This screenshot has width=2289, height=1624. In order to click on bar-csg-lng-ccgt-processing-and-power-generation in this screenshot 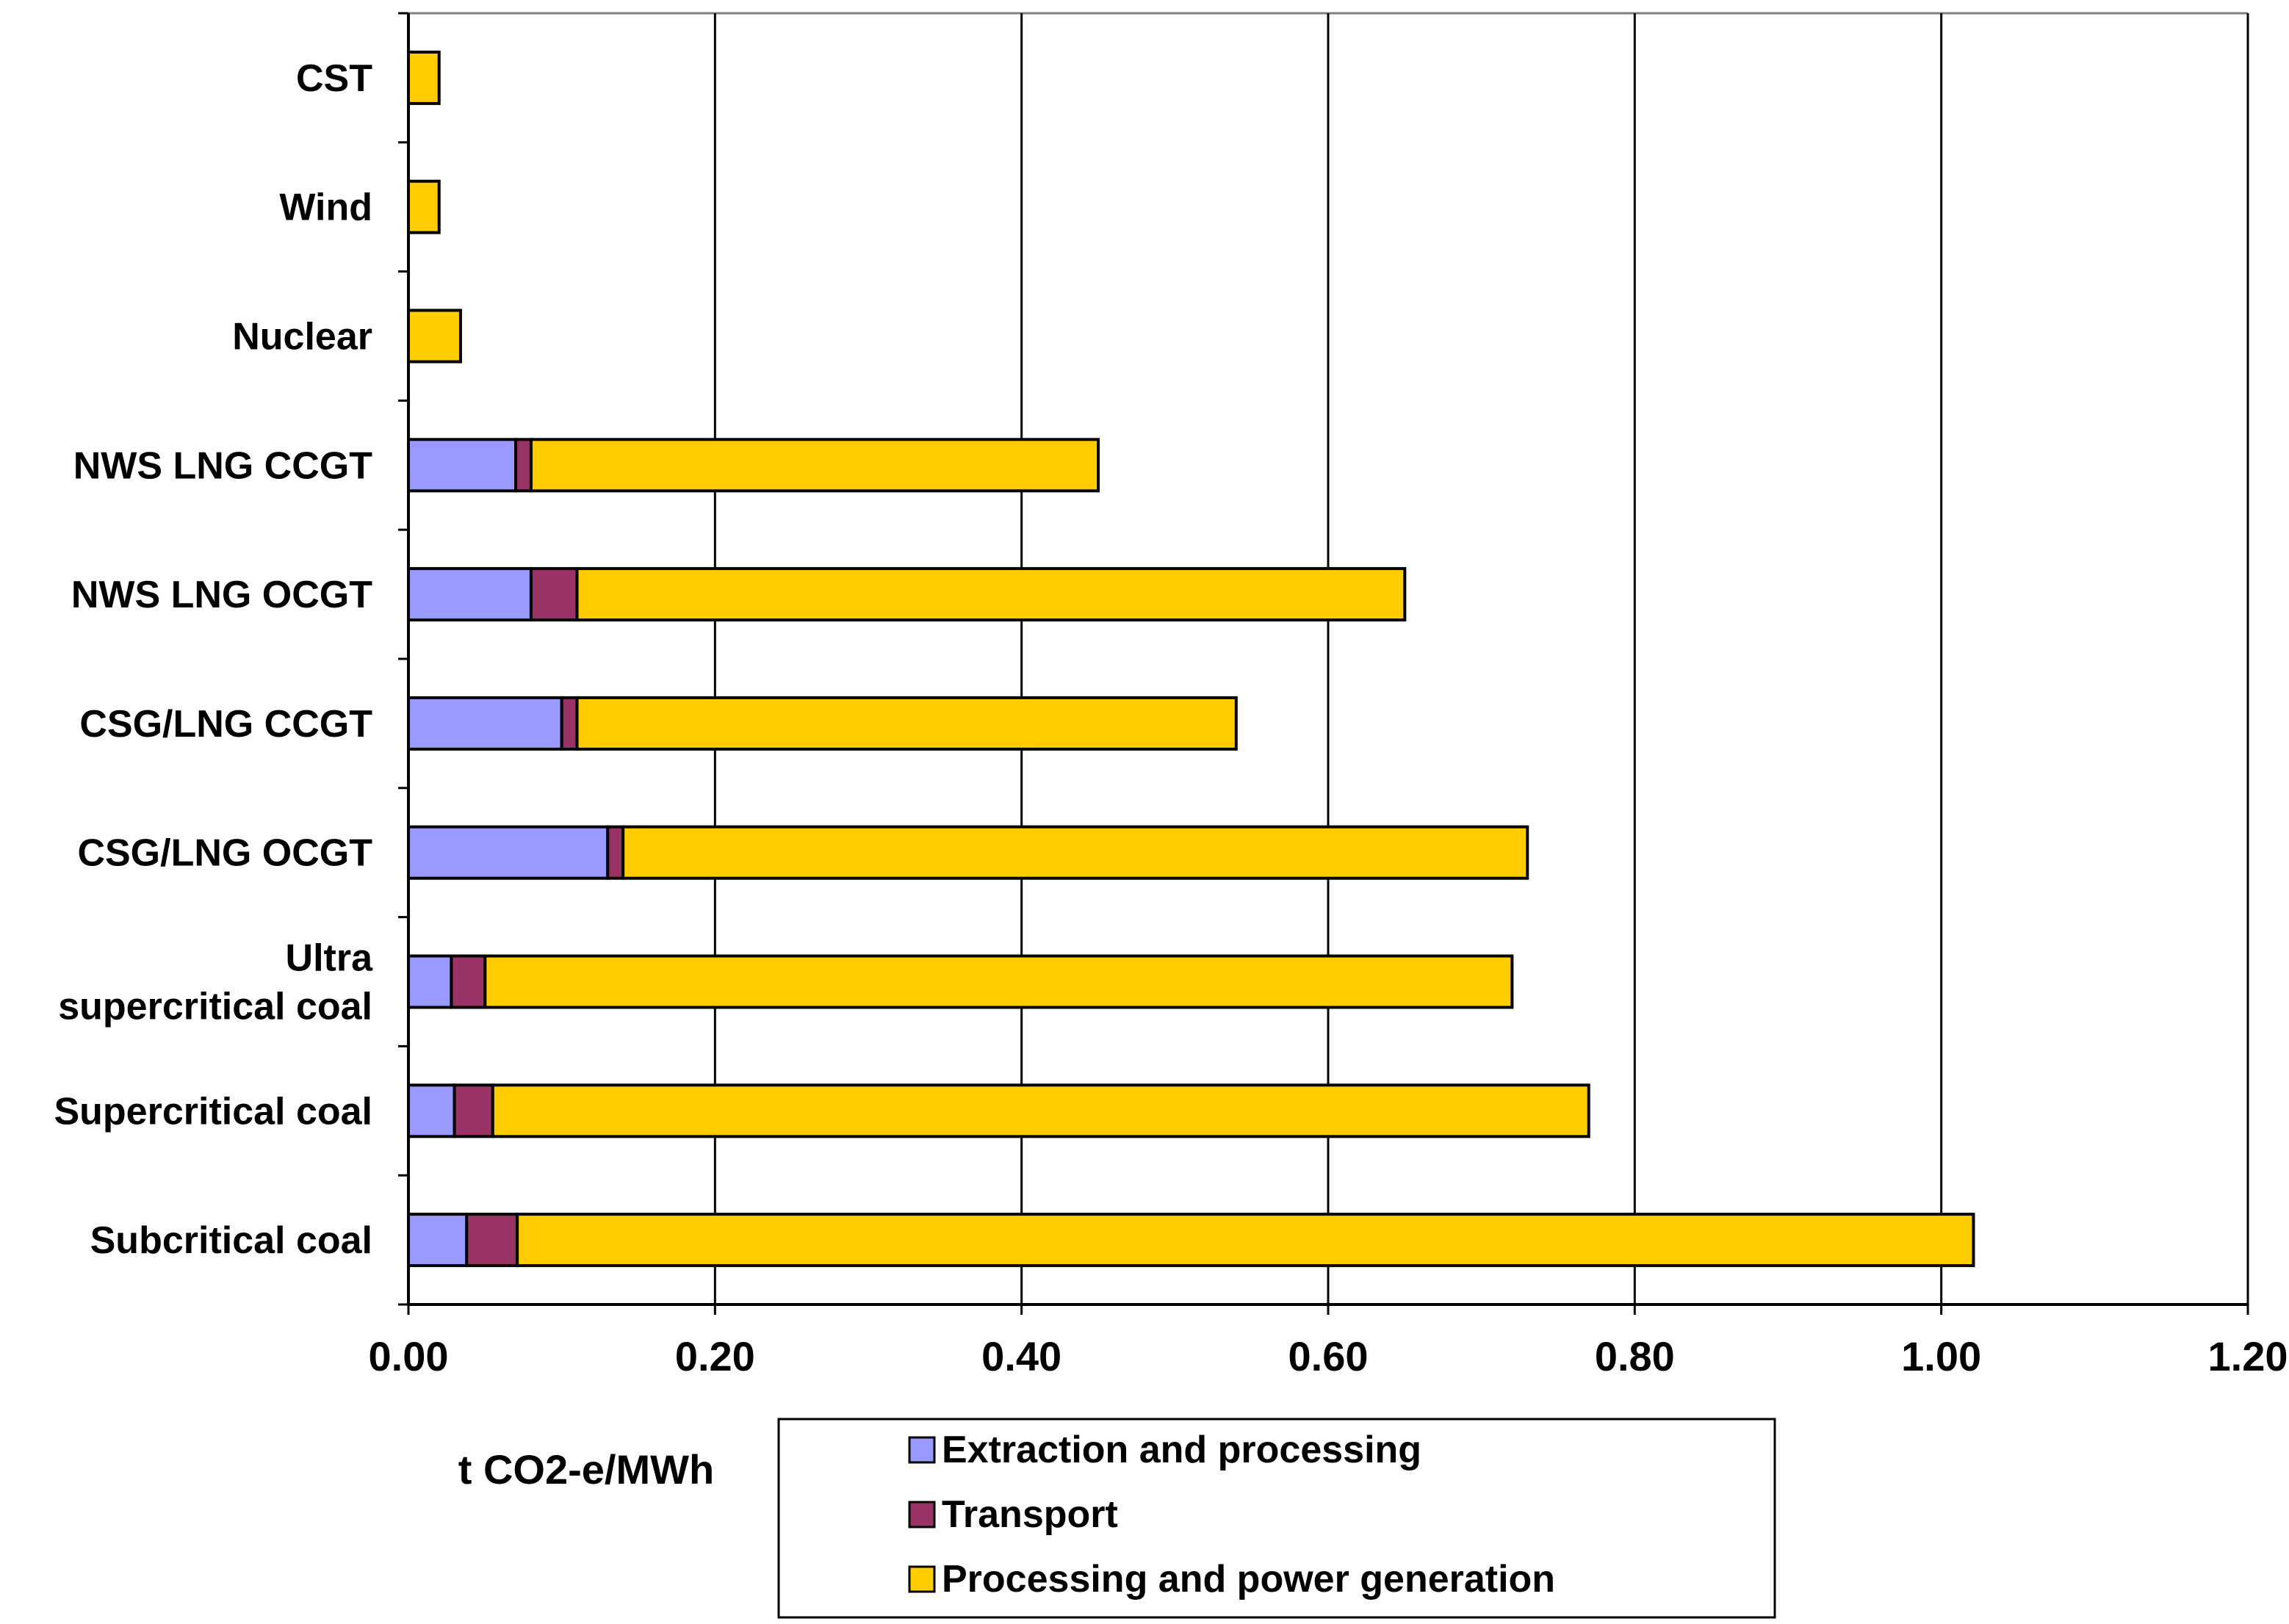, I will do `click(906, 723)`.